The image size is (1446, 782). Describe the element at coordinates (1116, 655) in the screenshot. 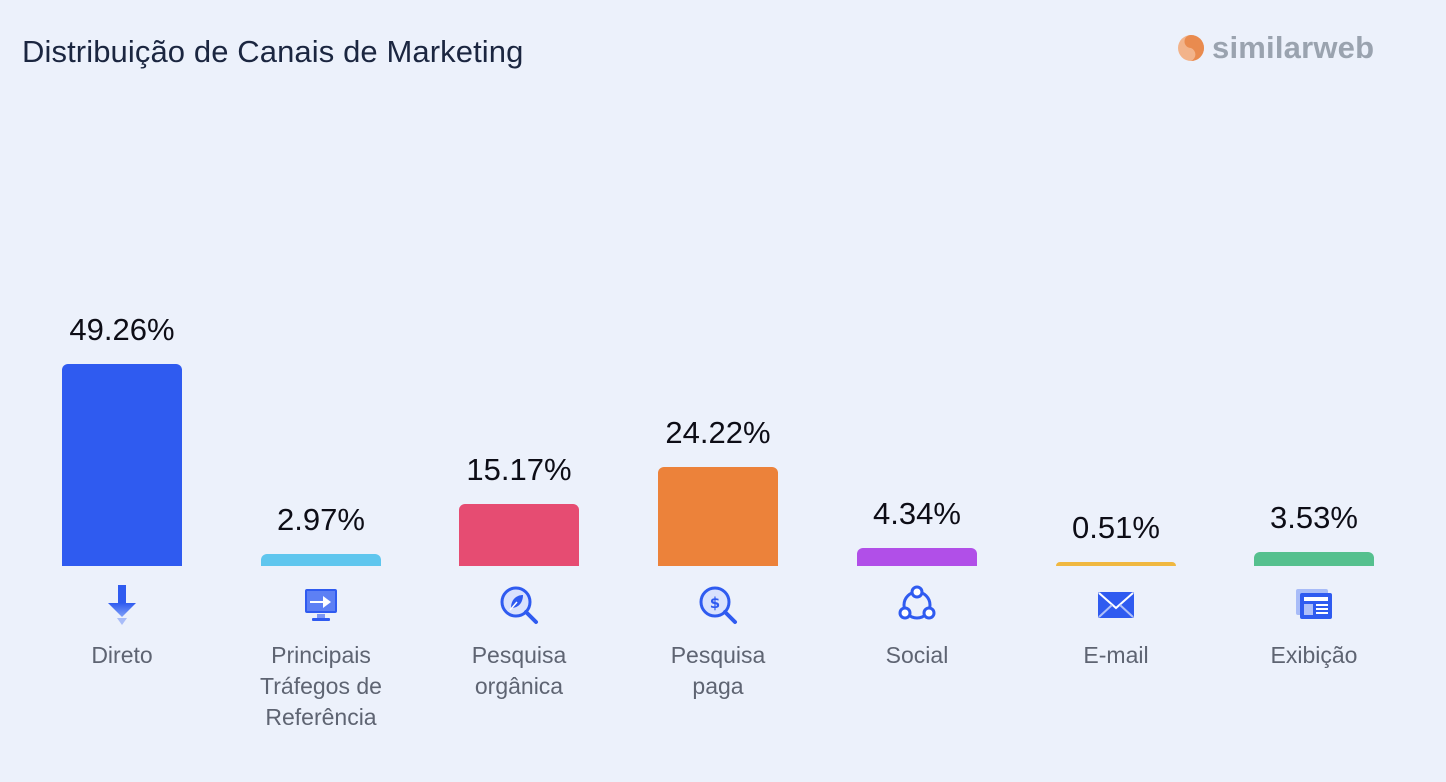

I see `category-label-6: E-mail` at that location.